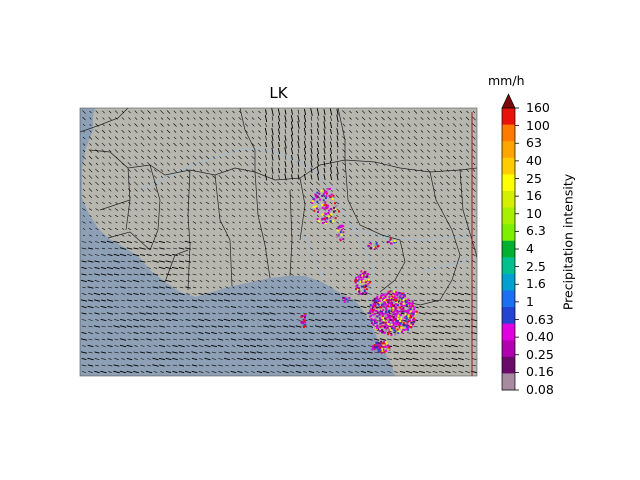 This screenshot has height=480, width=640. What do you see at coordinates (540, 372) in the screenshot?
I see `colorbar-tick-label: 0.16` at bounding box center [540, 372].